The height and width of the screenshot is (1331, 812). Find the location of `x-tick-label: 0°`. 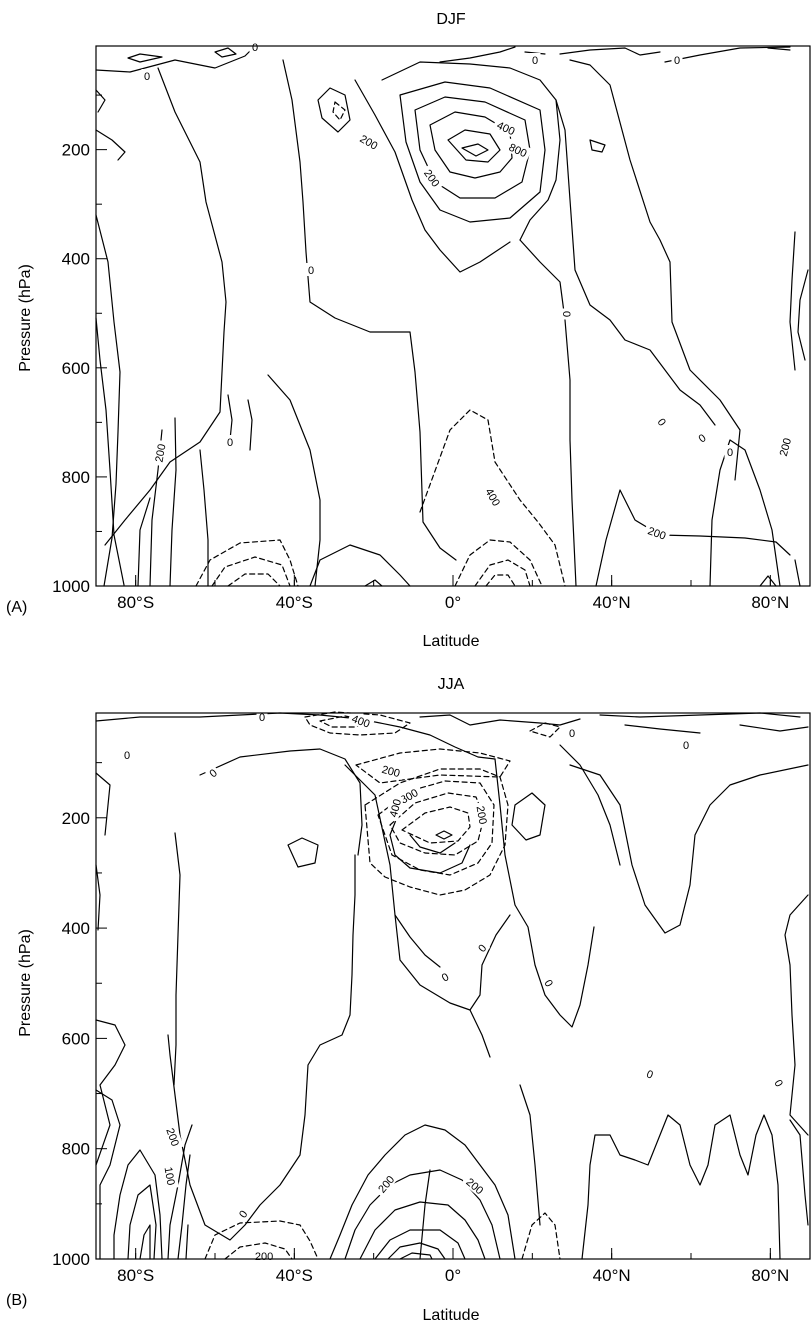

x-tick-label: 0° is located at coordinates (453, 1275).